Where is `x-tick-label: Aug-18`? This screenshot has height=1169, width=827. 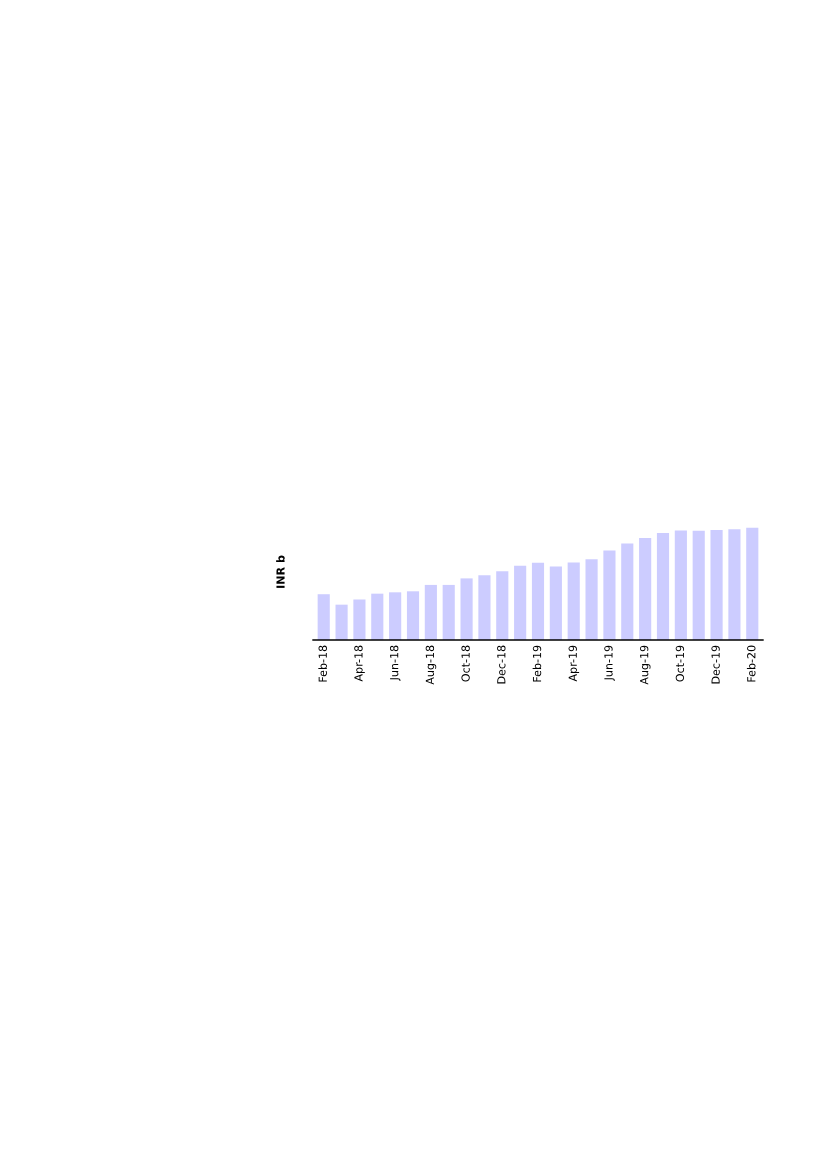
x-tick-label: Aug-18 is located at coordinates (431, 665).